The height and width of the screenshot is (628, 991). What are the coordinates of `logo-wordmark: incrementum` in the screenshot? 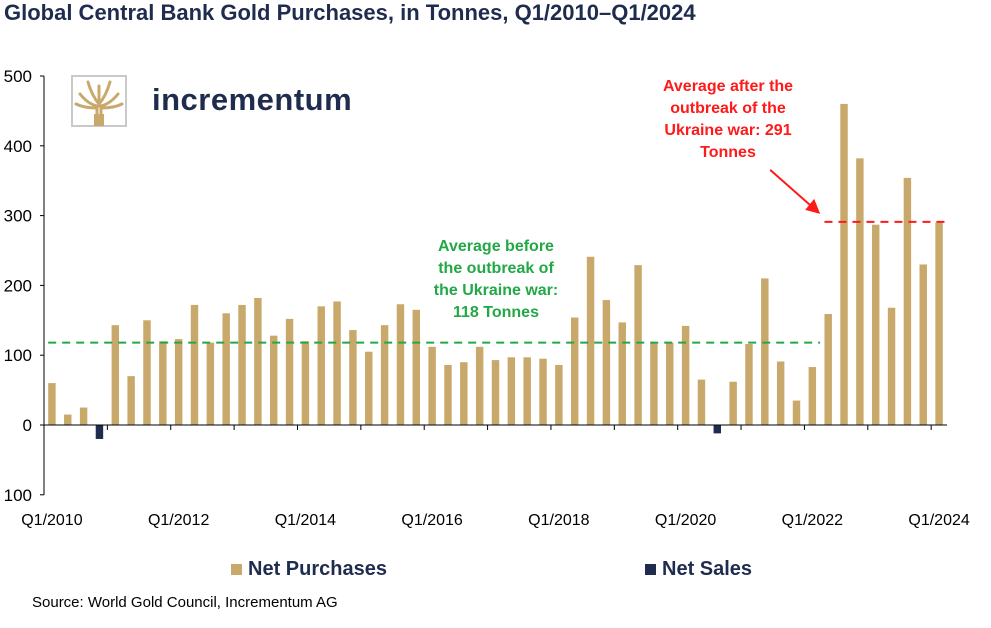 It's located at (252, 99).